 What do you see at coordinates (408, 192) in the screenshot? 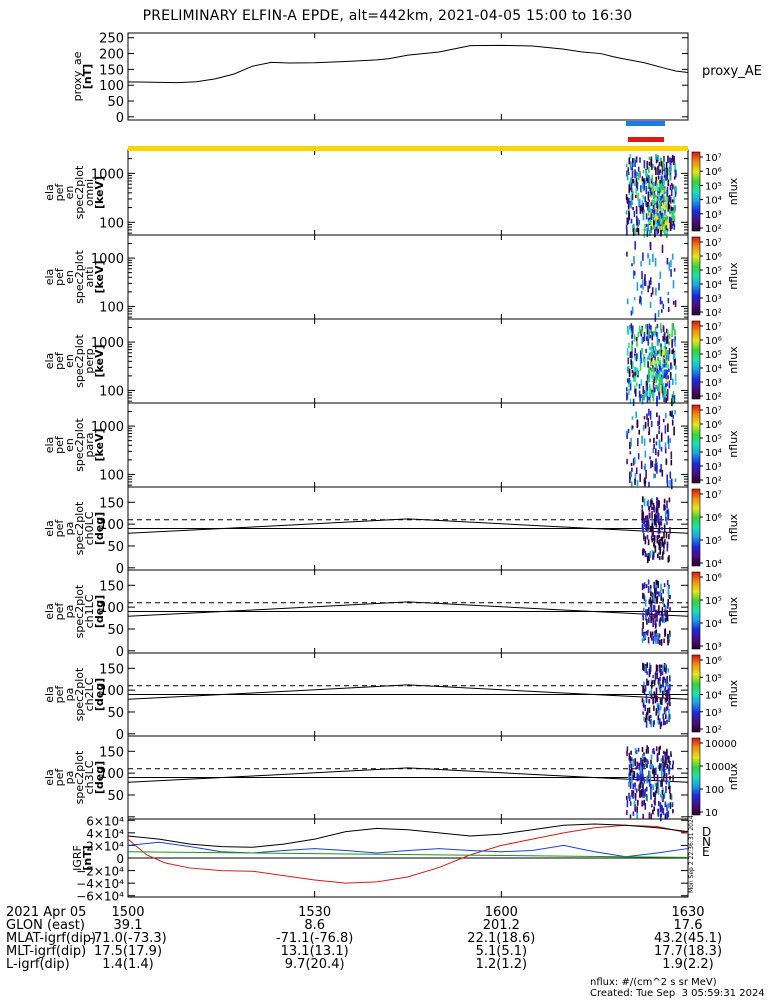
I see `panel-frame-en-omni` at bounding box center [408, 192].